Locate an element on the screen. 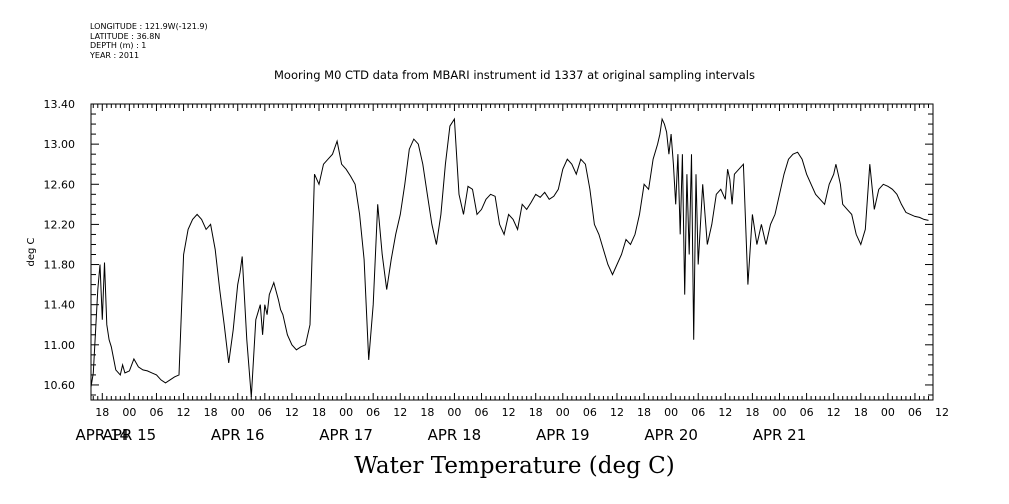  year-label: YEAR : 2011 is located at coordinates (115, 55).